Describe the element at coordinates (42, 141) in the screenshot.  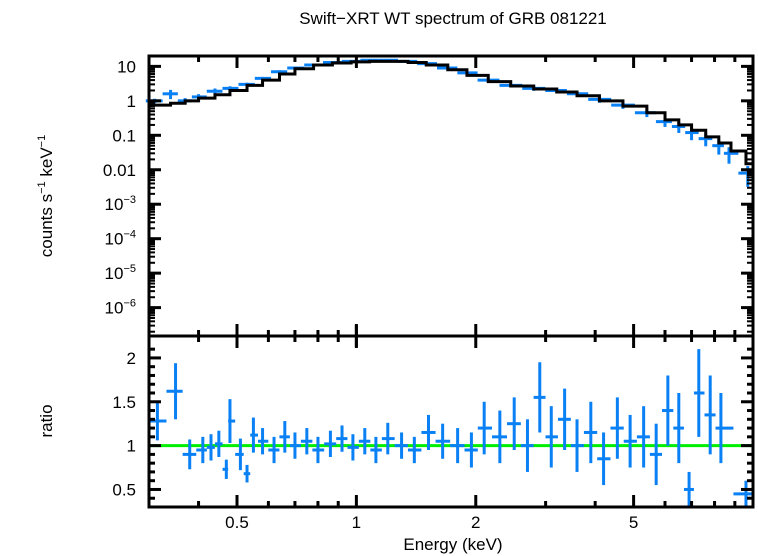
I see `ylabel-exp2: −1` at that location.